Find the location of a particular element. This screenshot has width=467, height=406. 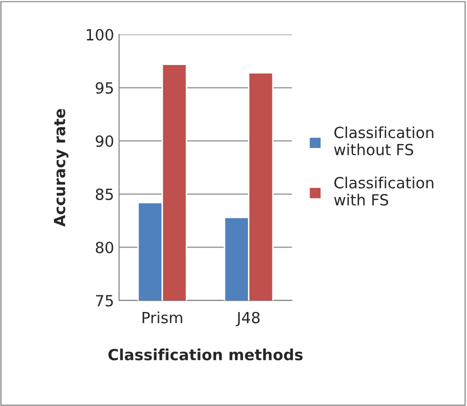

legend-label: Classification without FS is located at coordinates (384, 141).